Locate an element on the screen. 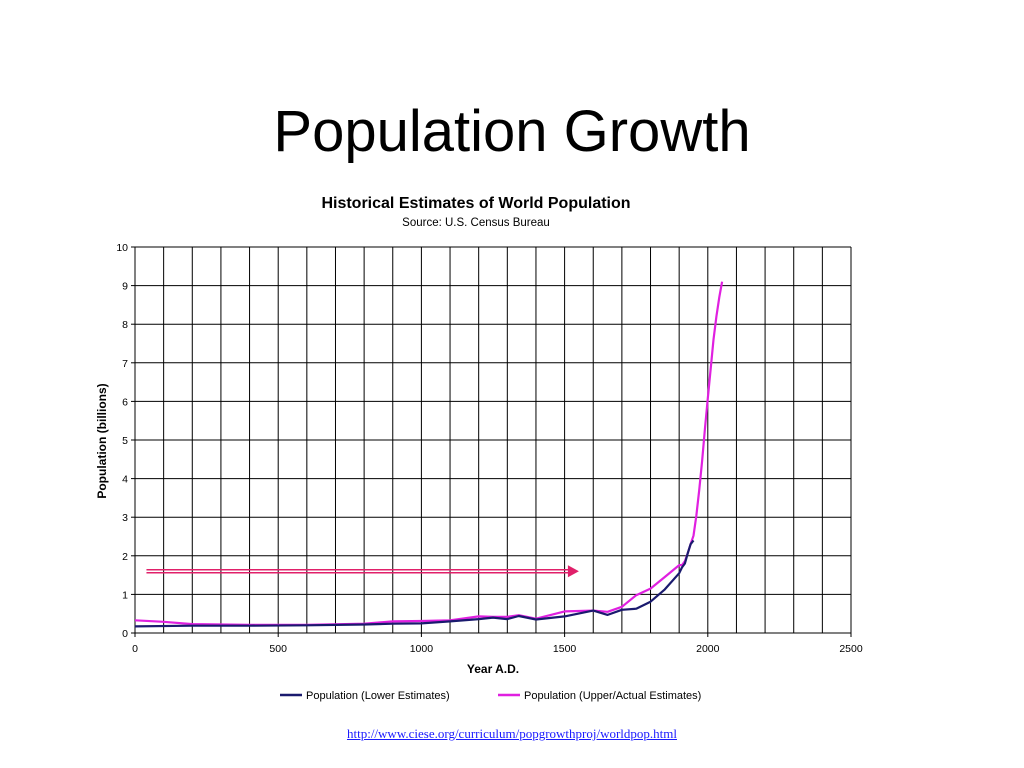  y-tick-label: 10 is located at coordinates (122, 248).